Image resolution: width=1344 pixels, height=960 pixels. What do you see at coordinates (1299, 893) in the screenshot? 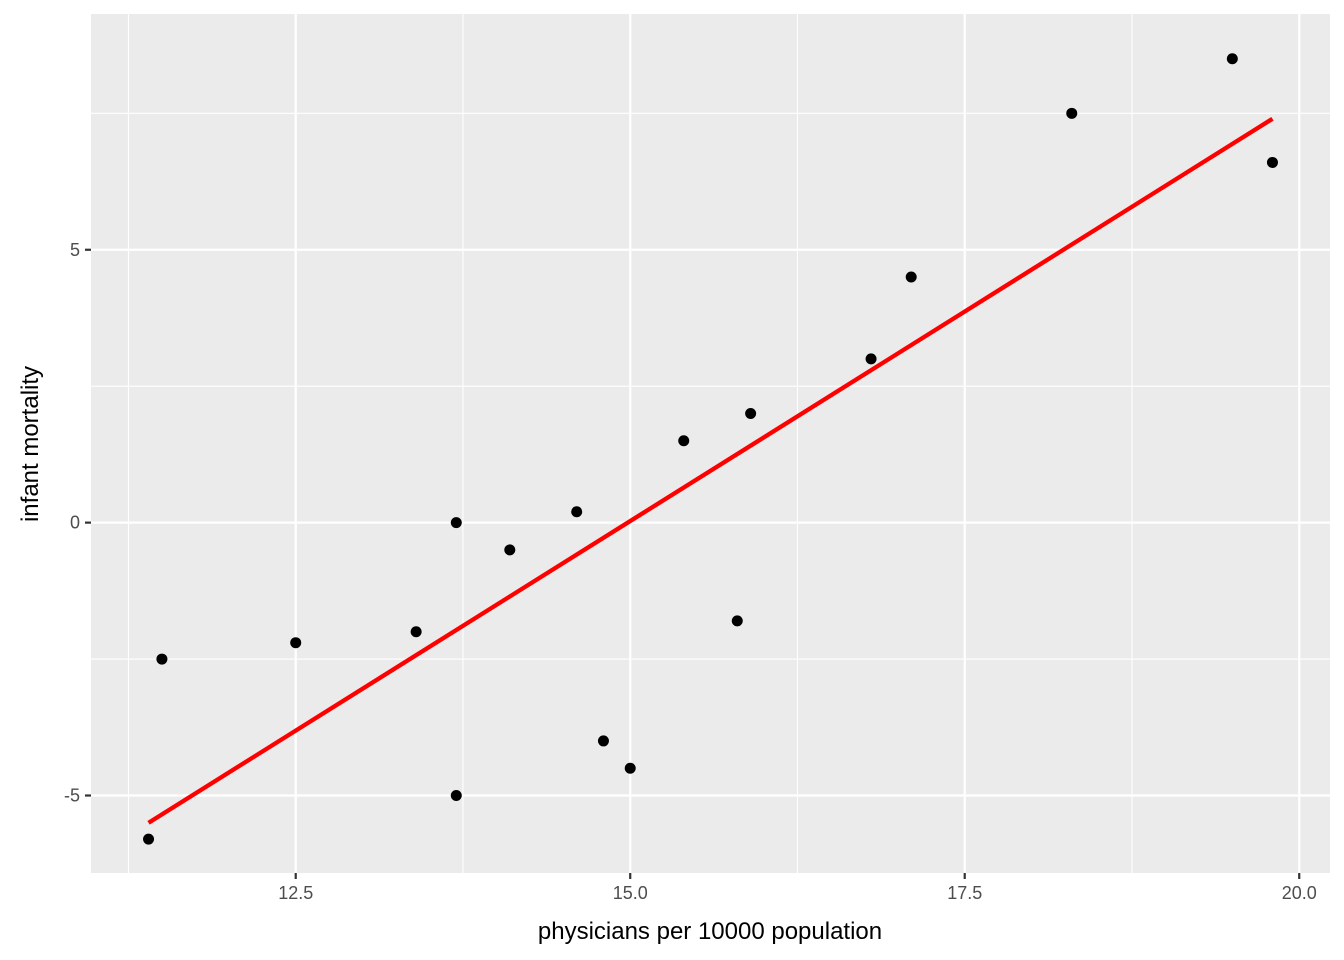
I see `x-tick-label: 20.0` at bounding box center [1299, 893].